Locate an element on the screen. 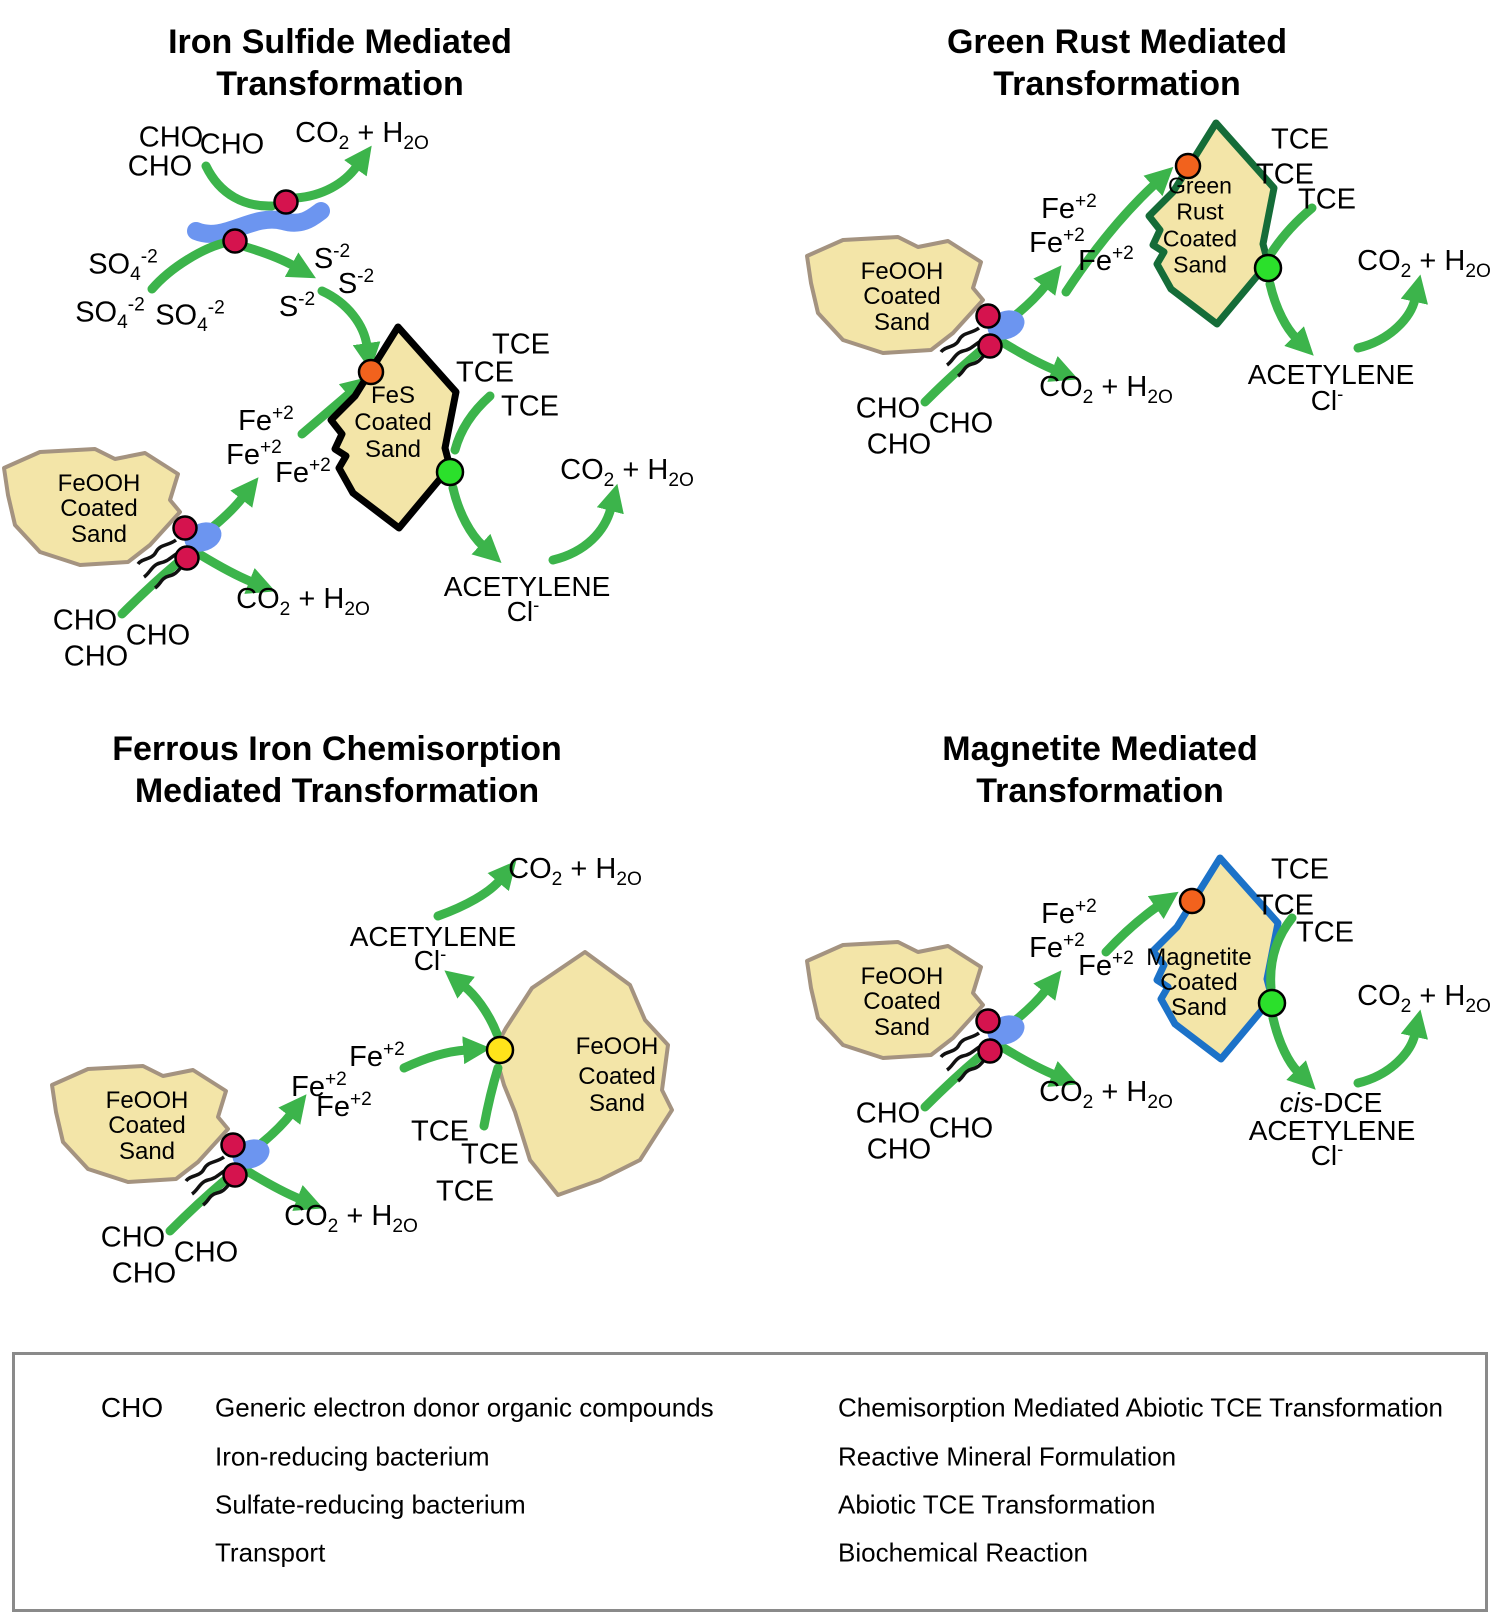  panel-title: Ferrous Iron Chemisorption is located at coordinates (337, 749).